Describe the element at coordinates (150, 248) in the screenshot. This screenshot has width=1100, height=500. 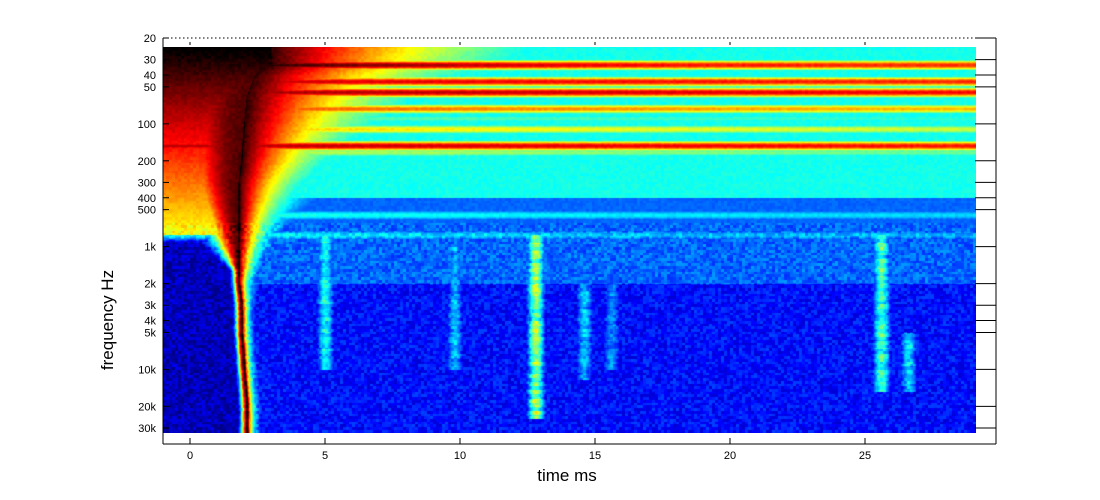
I see `y-tick-label: 1k` at that location.